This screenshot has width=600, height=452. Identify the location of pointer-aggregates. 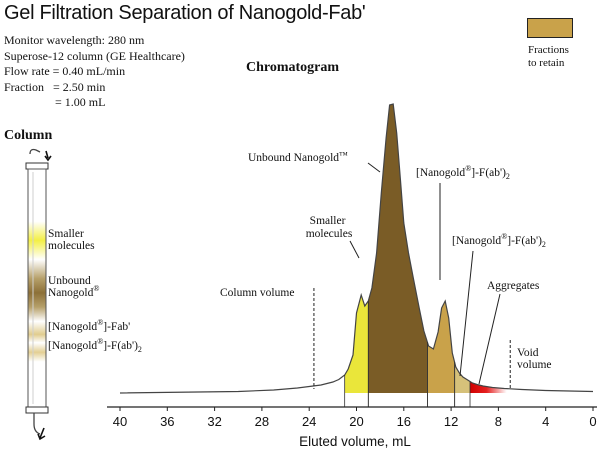
(489, 339).